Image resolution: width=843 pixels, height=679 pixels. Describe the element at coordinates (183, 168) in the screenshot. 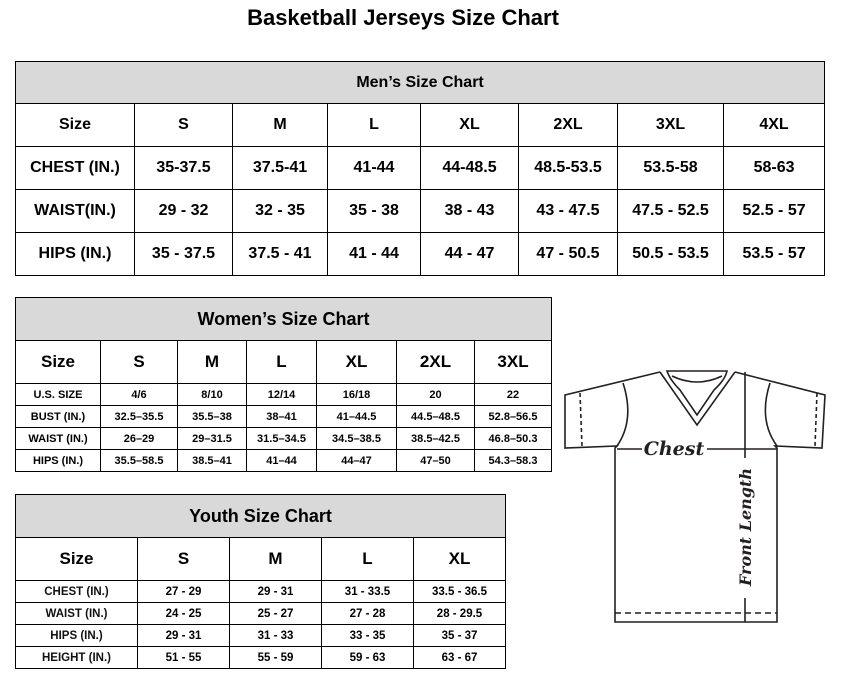

I see `table-cell: 35-37.5` at that location.